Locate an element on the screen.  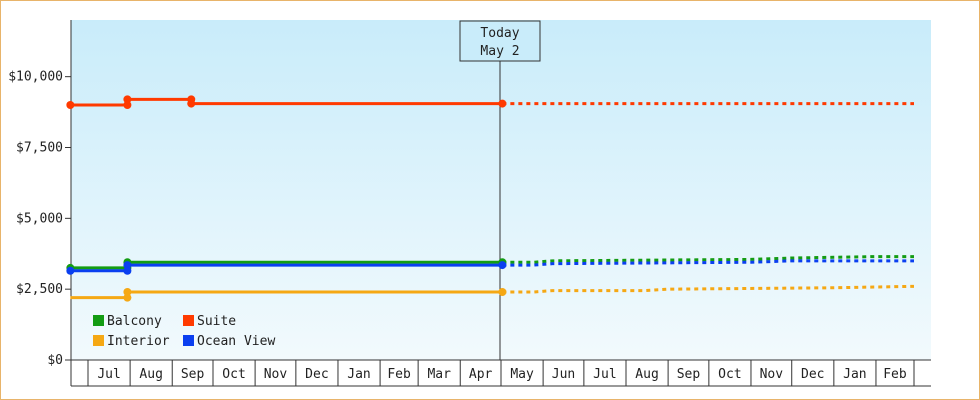
x-tick-label: Mar is located at coordinates (439, 374).